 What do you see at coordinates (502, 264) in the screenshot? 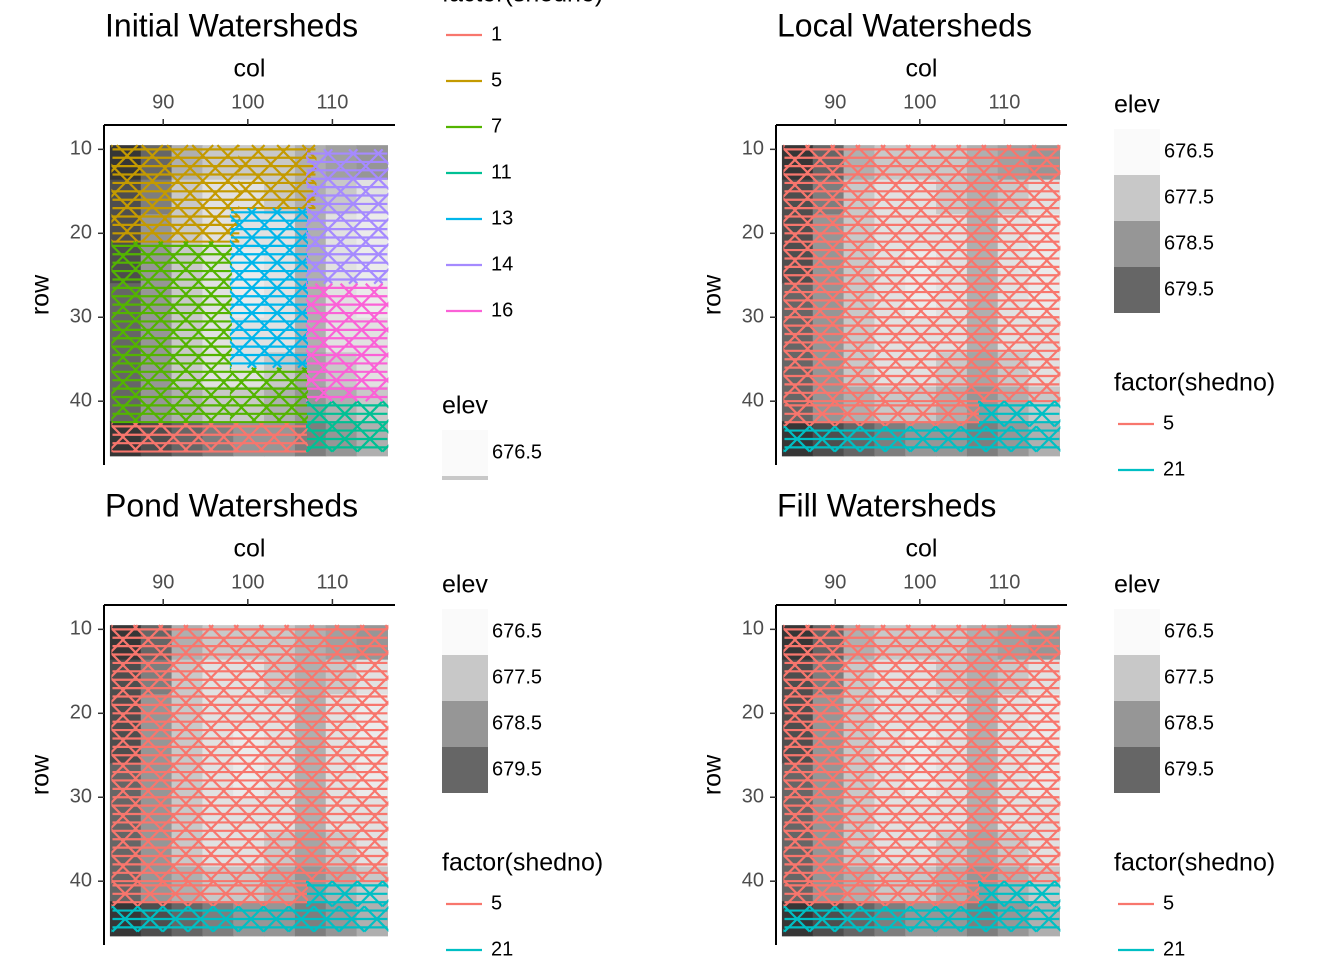
I see `legend-label: 14` at bounding box center [502, 264].